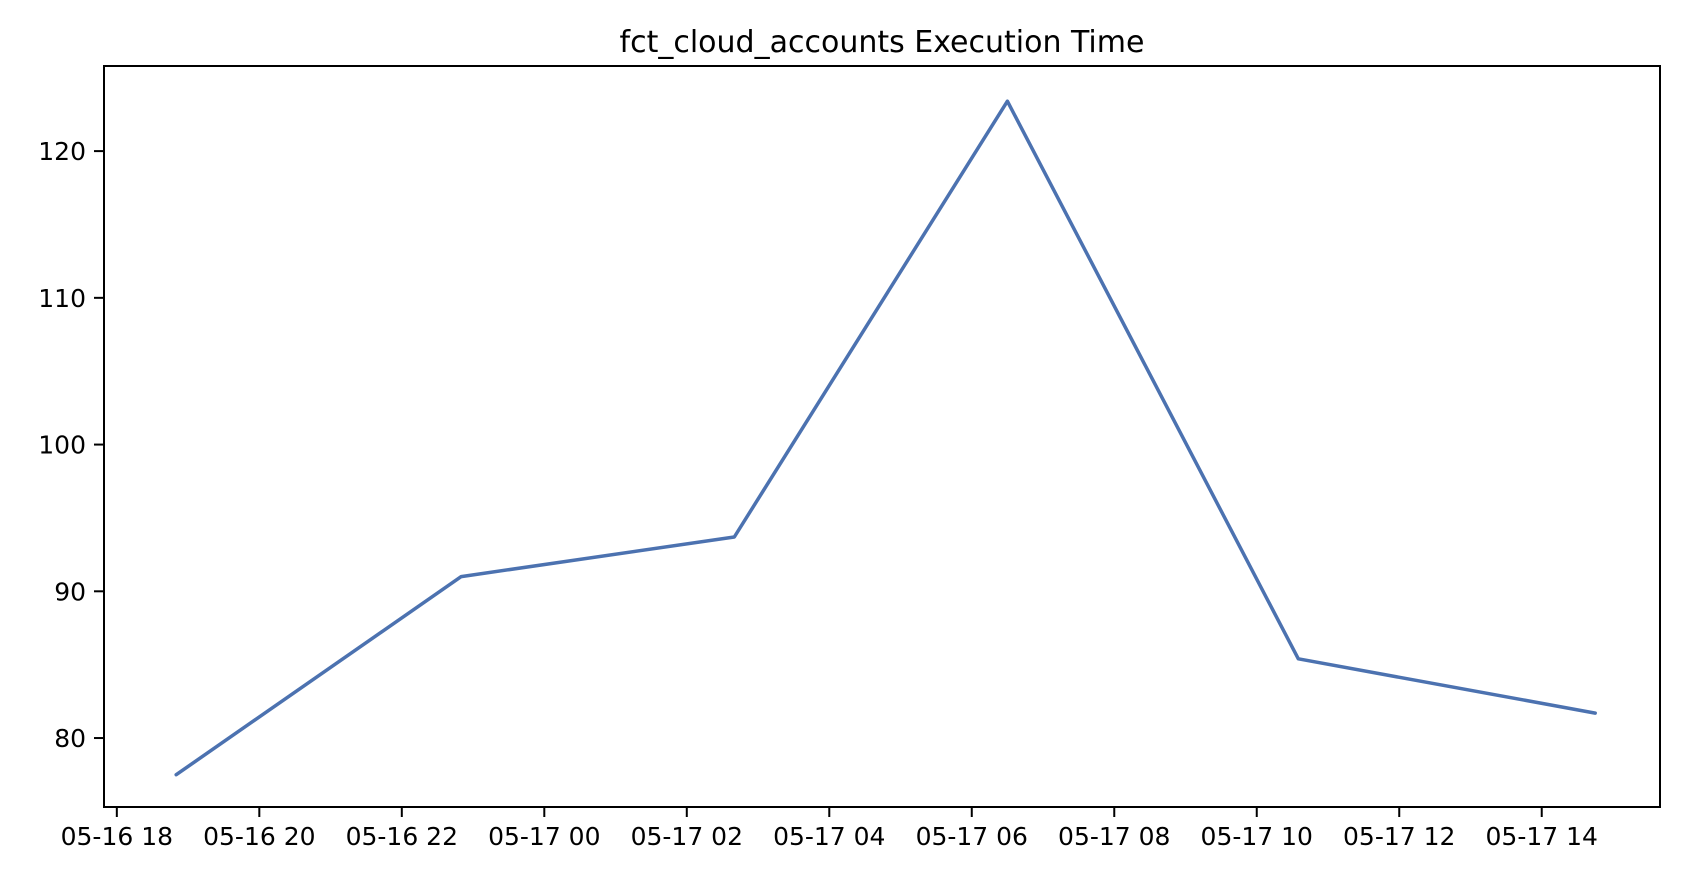 This screenshot has width=1700, height=884. I want to click on y-tick-label: 90, so click(70, 591).